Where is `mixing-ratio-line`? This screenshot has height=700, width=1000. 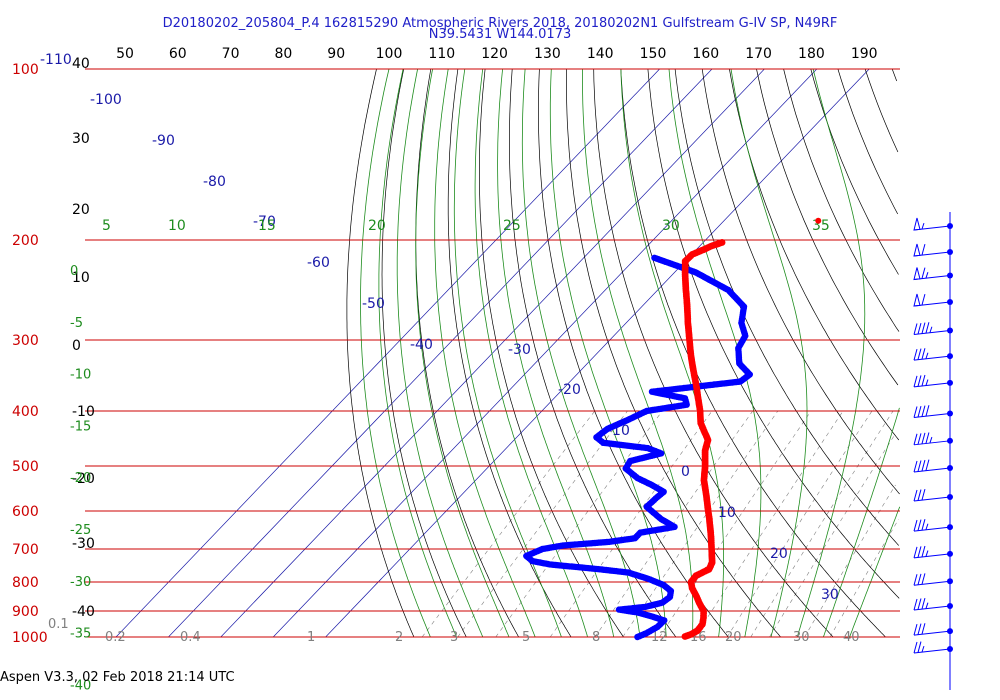
mixing-ratio-line is located at coordinates (799, 524).